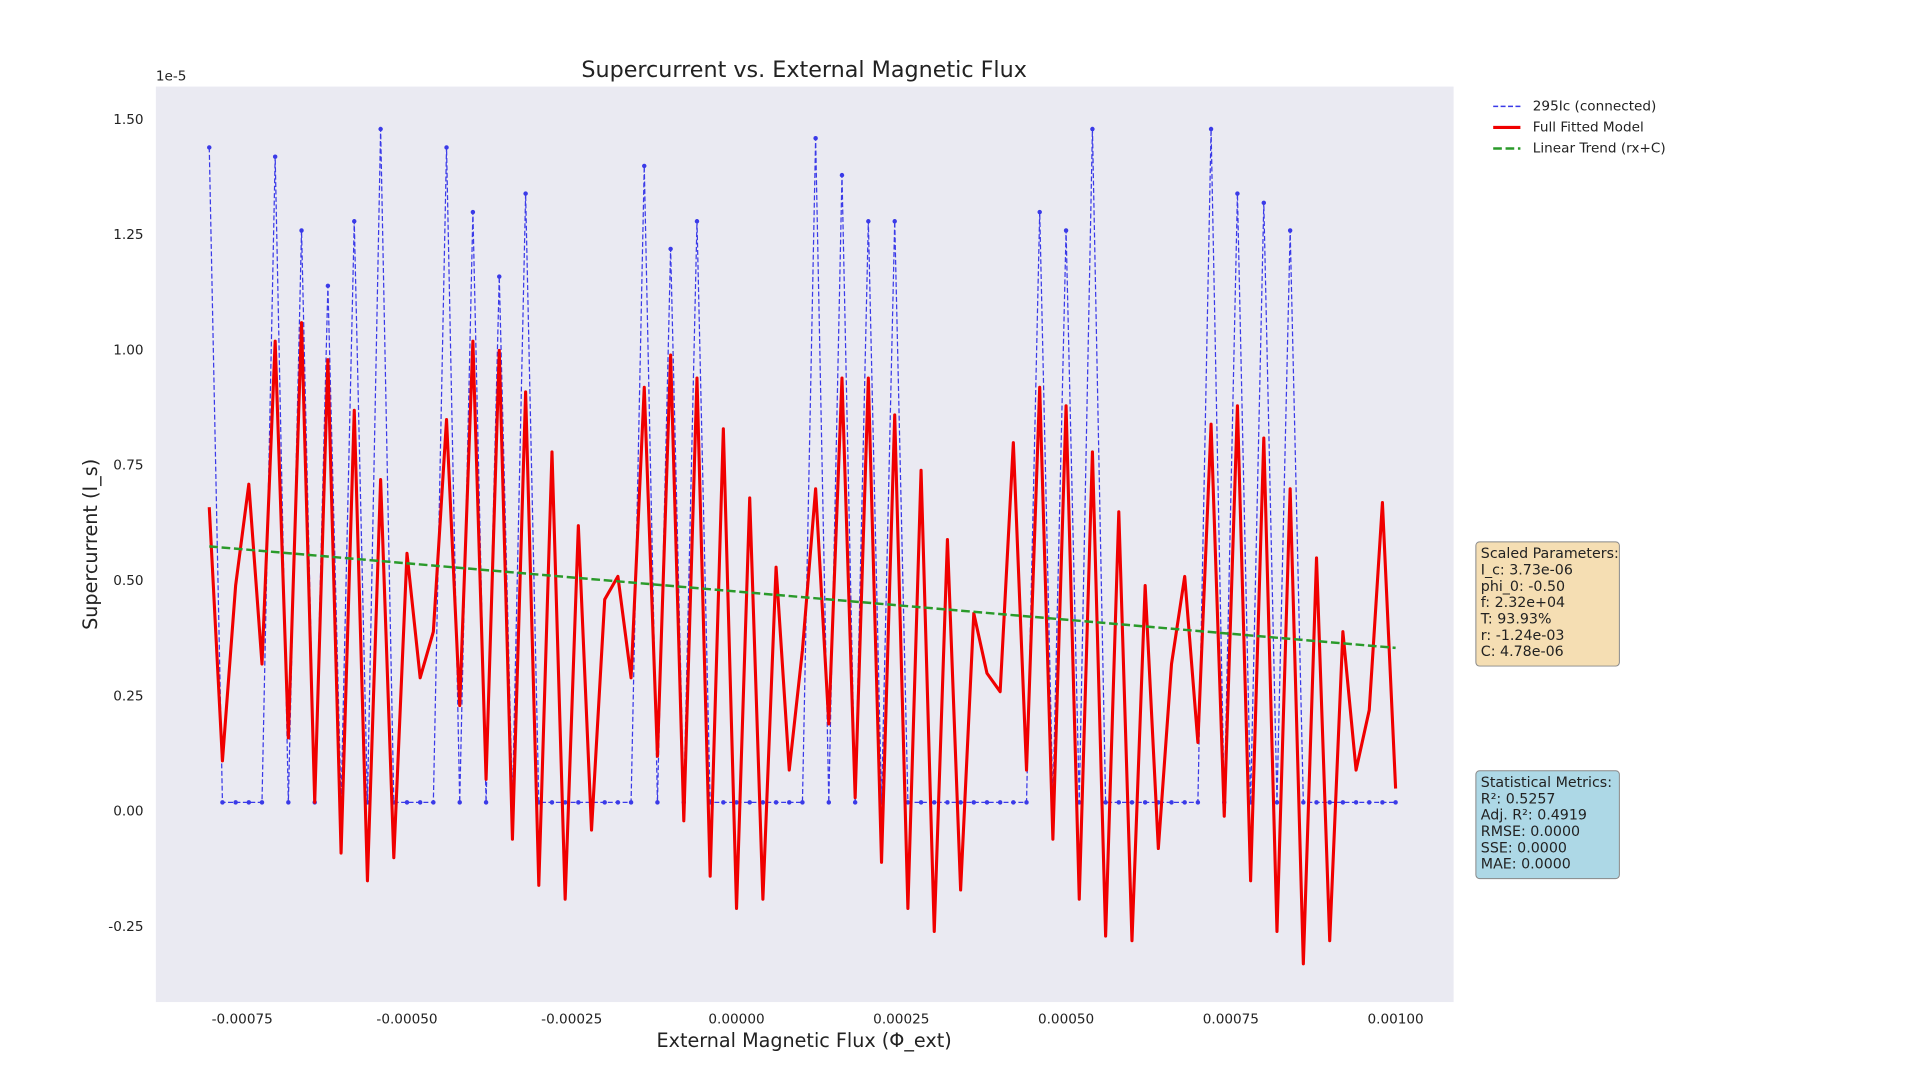 The image size is (1920, 1080). Describe the element at coordinates (1534, 816) in the screenshot. I see `annotation-text: Adj. R²: 0.4919` at that location.